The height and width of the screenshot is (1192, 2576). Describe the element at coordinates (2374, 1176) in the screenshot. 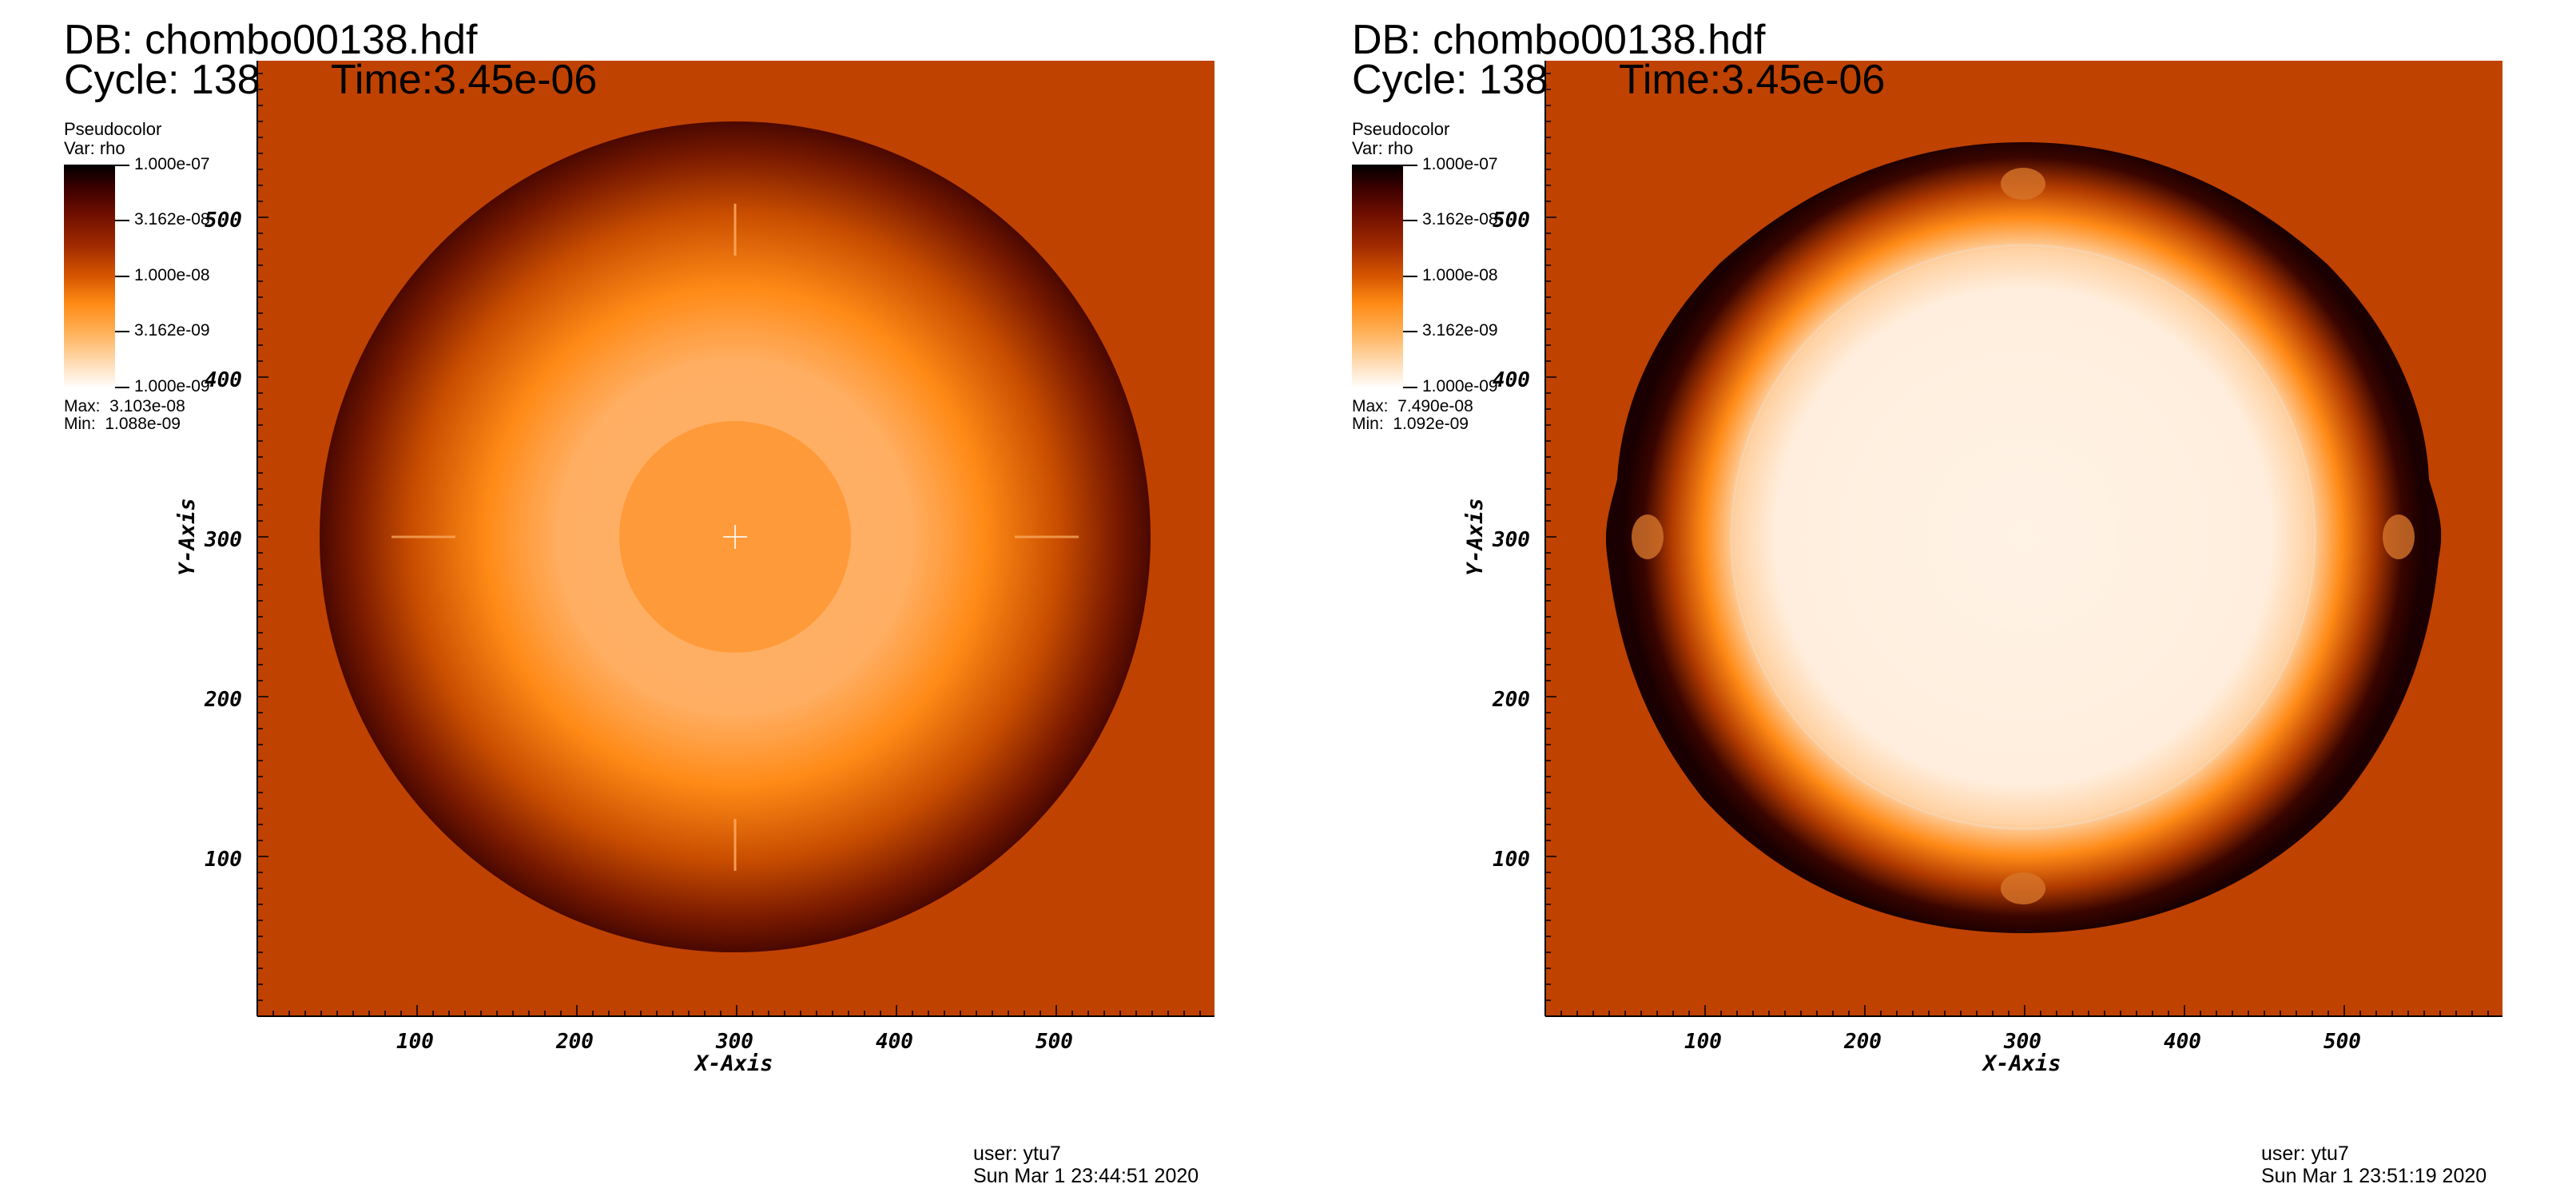

I see `timestamp-label: Sun Mar 1 23:51:19 2020` at that location.